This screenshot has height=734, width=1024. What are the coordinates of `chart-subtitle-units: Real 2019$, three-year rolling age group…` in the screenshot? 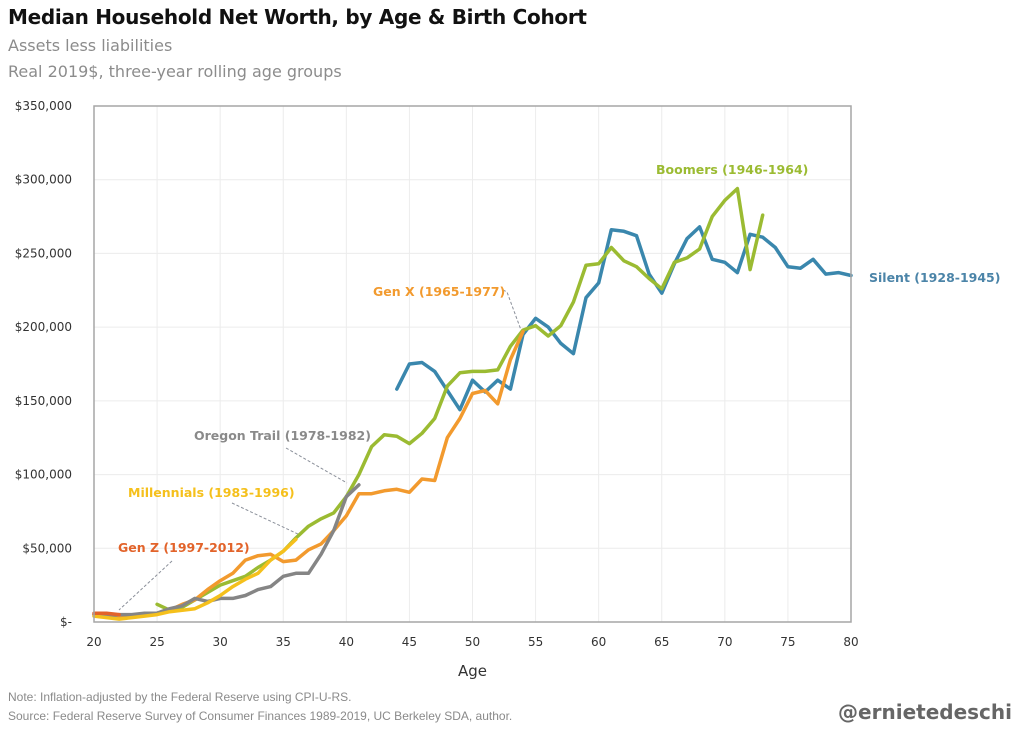 It's located at (175, 71).